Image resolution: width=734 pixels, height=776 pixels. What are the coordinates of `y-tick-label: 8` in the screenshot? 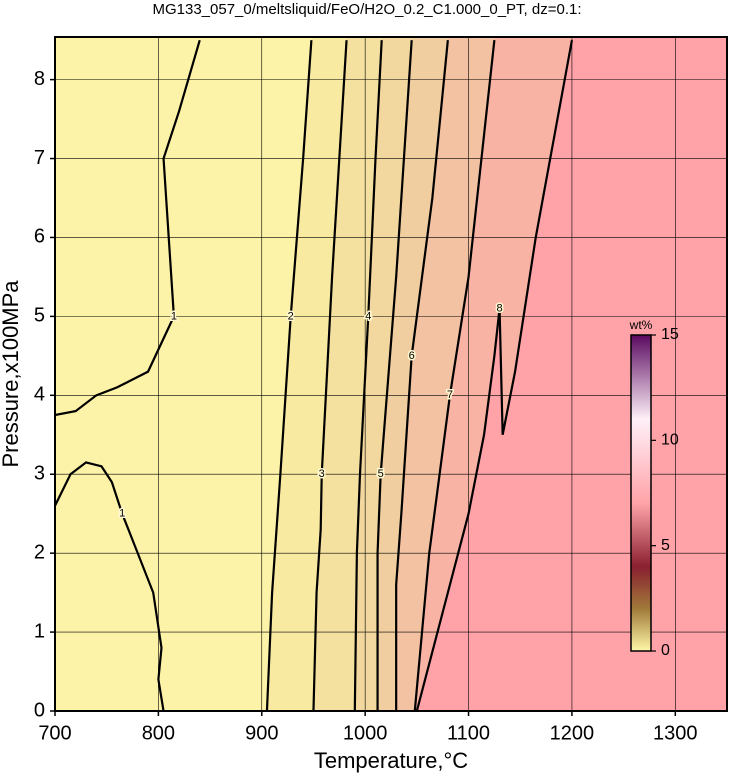 It's located at (39, 79).